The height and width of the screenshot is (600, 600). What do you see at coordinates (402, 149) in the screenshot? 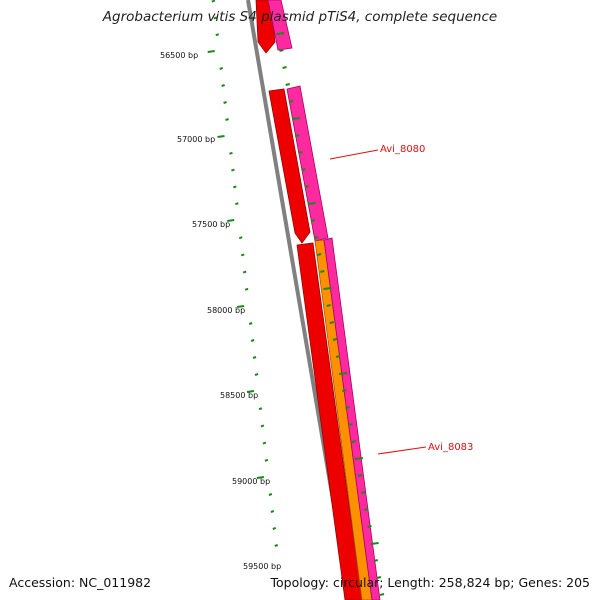
I see `feature-label-avi-8080: Avi_8080` at bounding box center [402, 149].